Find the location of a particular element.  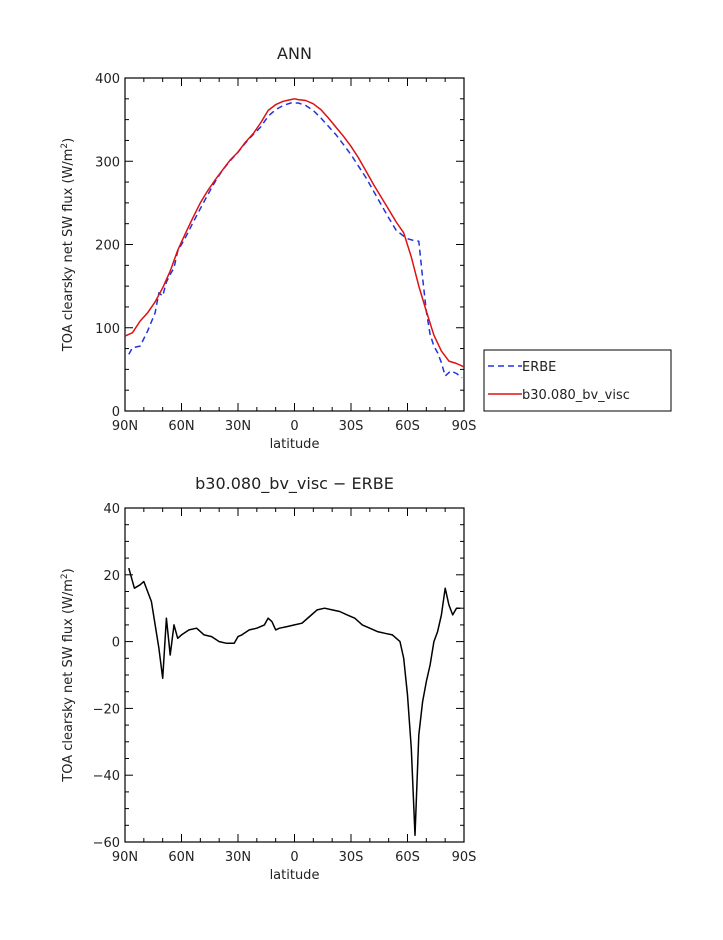

panel1-y-tick-label: 400 is located at coordinates (107, 79).